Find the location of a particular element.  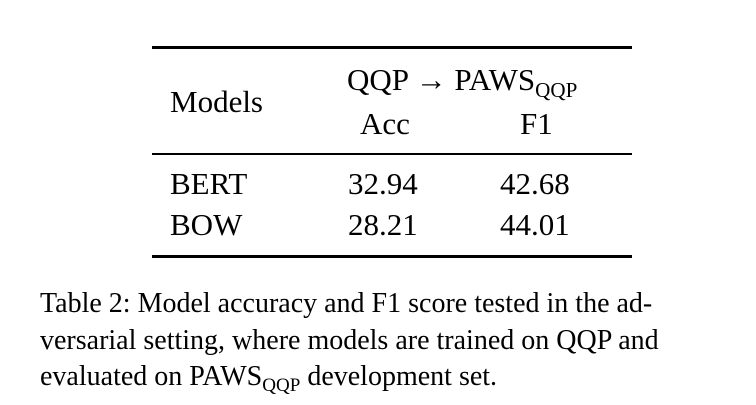

caption-line-3-suffix: development set. is located at coordinates (399, 376).